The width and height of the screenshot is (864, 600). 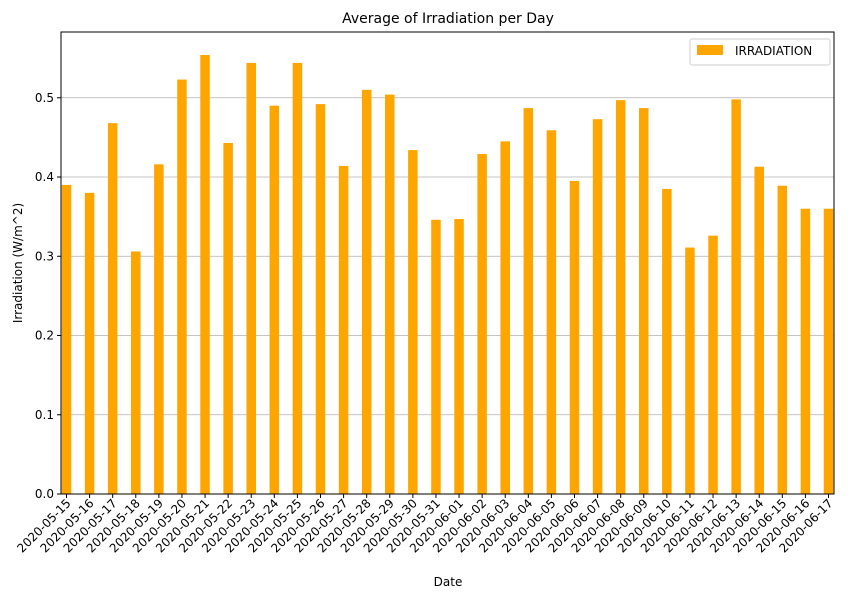 I want to click on legend-swatch, so click(x=710, y=50).